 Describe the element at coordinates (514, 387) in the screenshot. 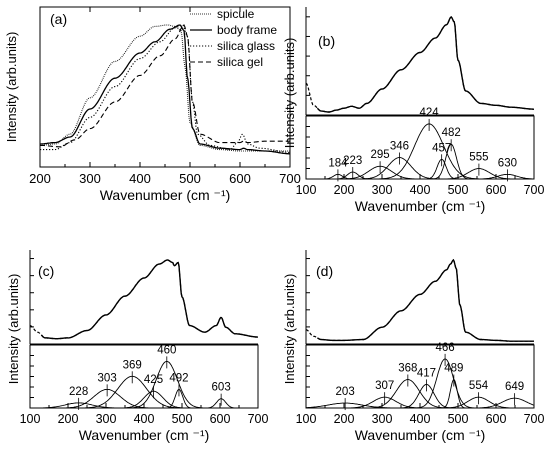

I see `peak-label: 649` at that location.